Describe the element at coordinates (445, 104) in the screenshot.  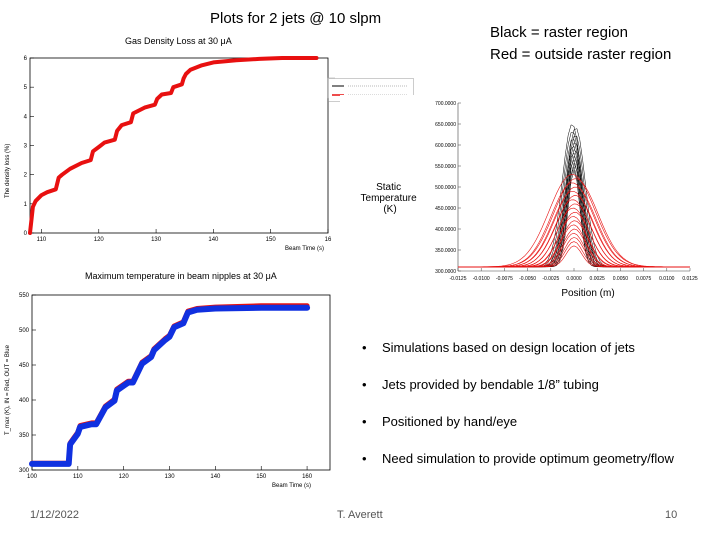
I see `y-tick-label: 700.0000` at that location.